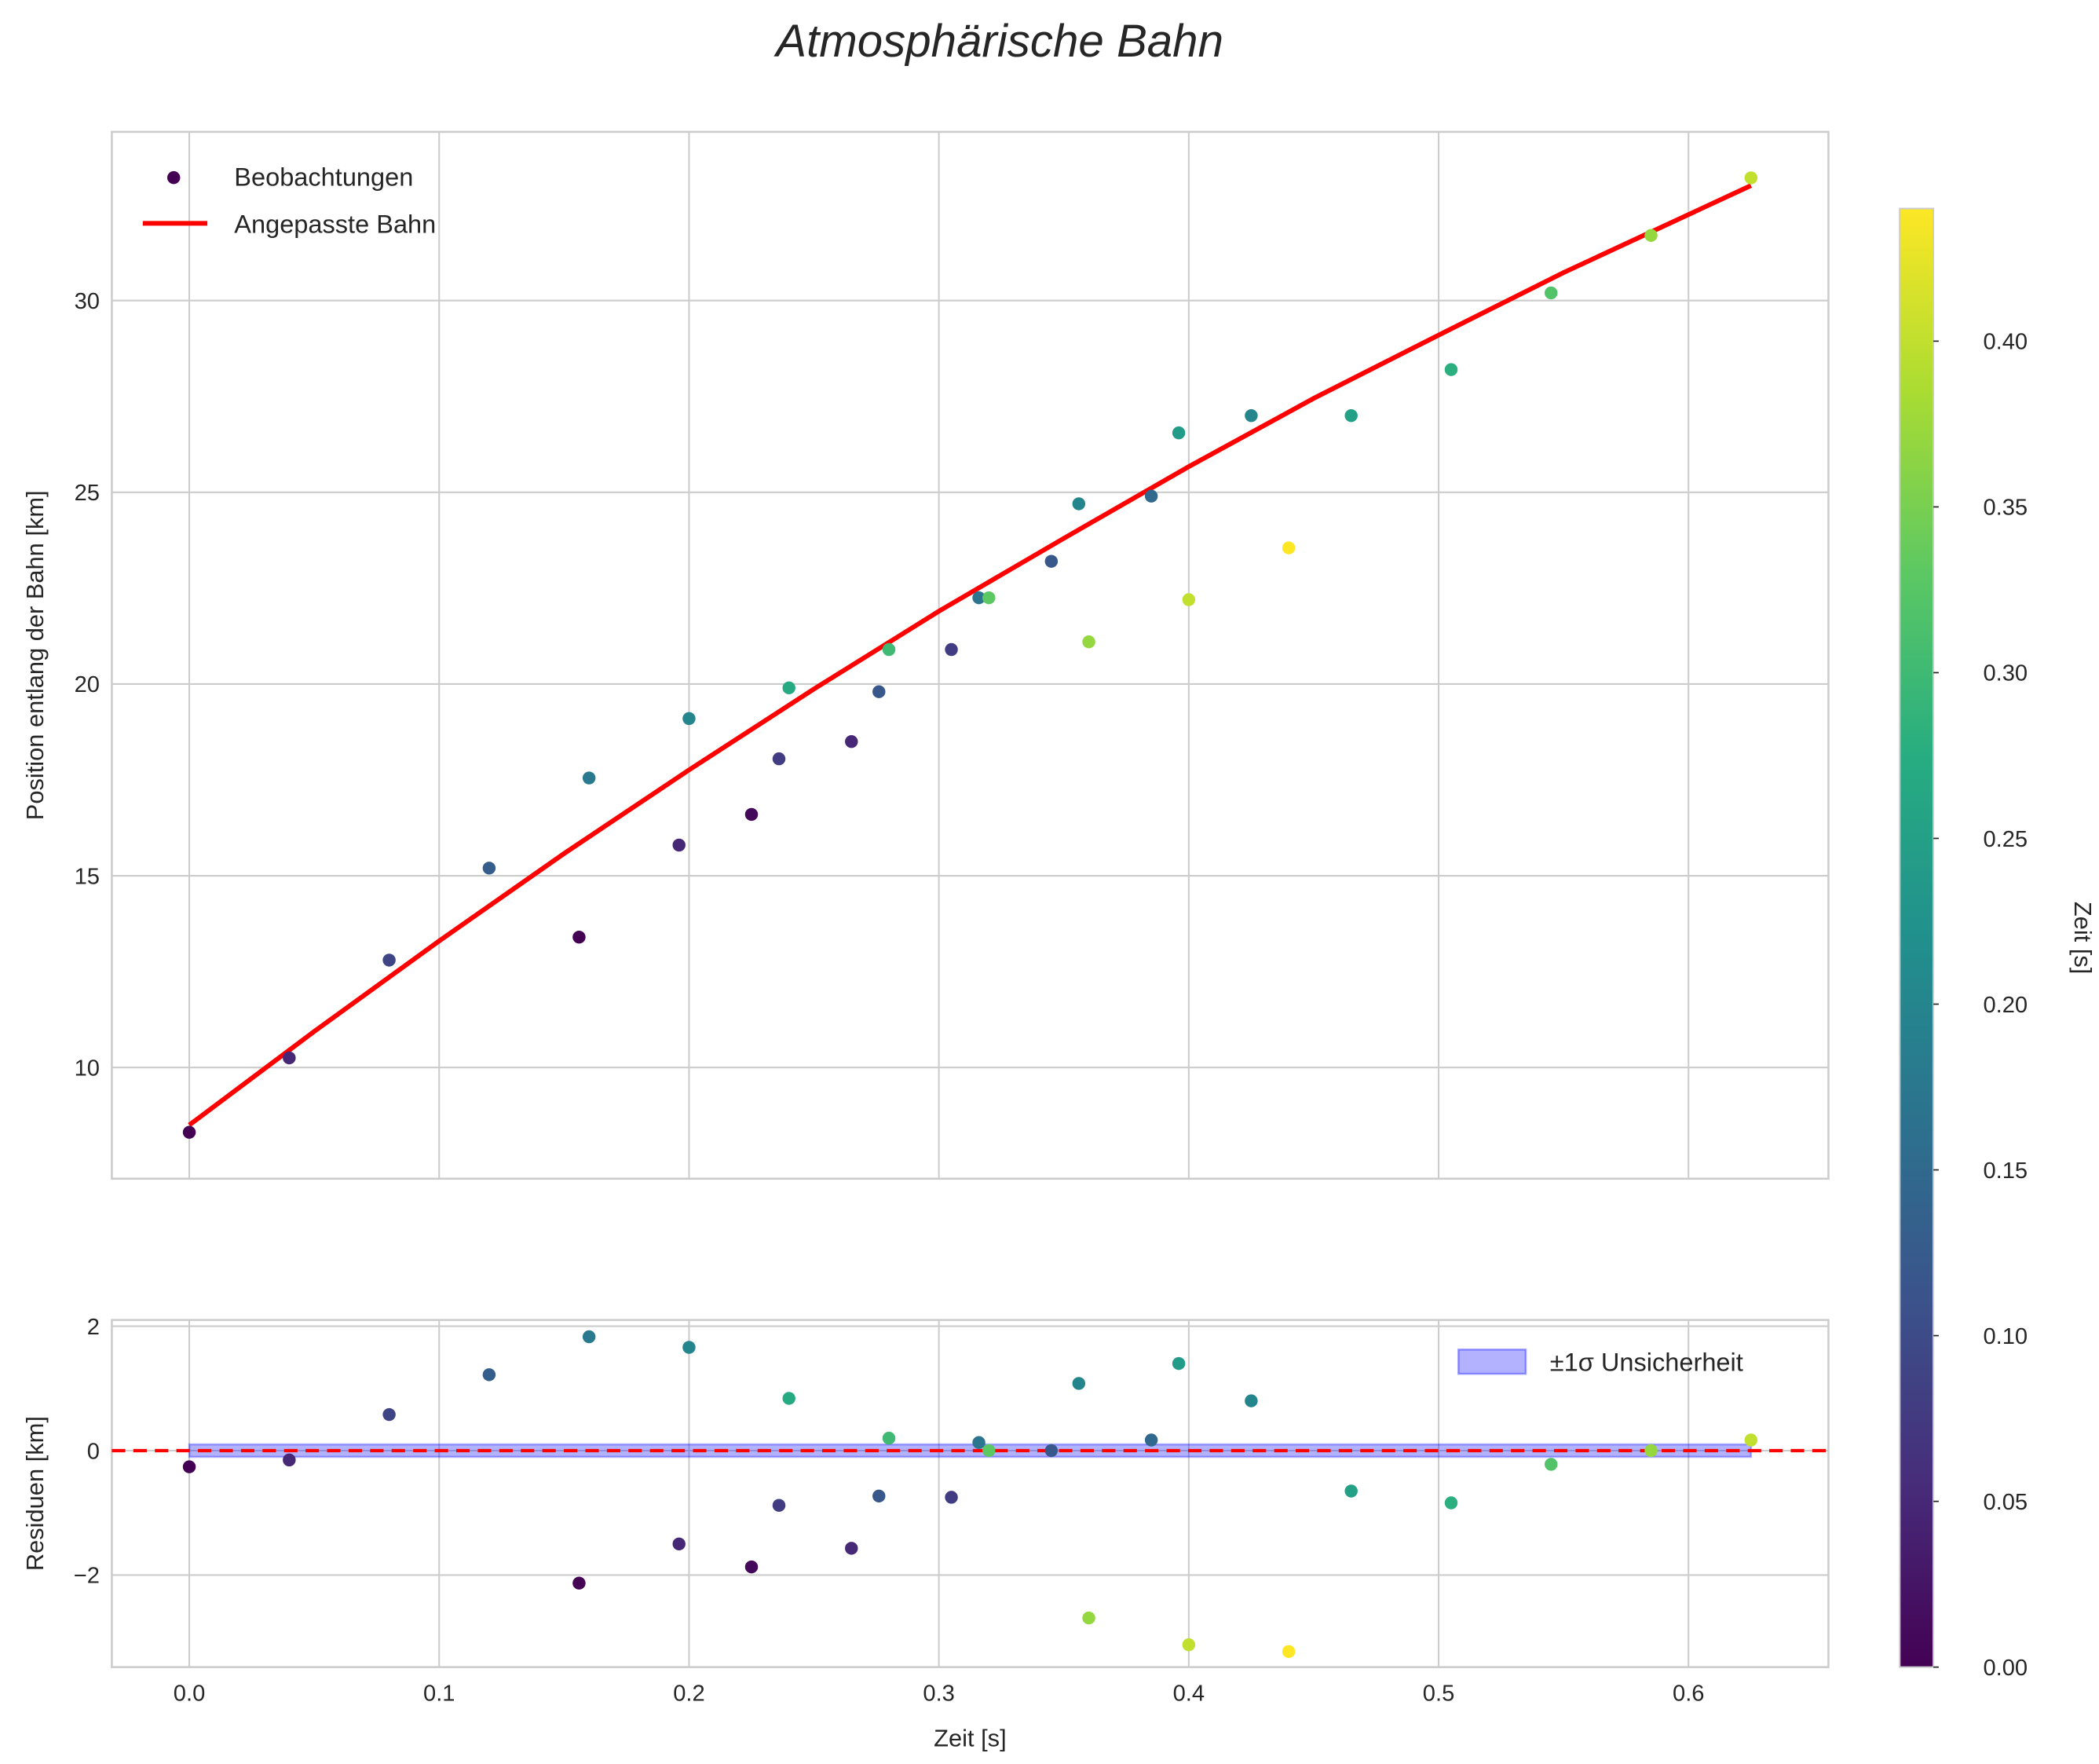 The height and width of the screenshot is (1764, 2099). Describe the element at coordinates (688, 1693) in the screenshot. I see `x-tick-label: 0.2` at that location.